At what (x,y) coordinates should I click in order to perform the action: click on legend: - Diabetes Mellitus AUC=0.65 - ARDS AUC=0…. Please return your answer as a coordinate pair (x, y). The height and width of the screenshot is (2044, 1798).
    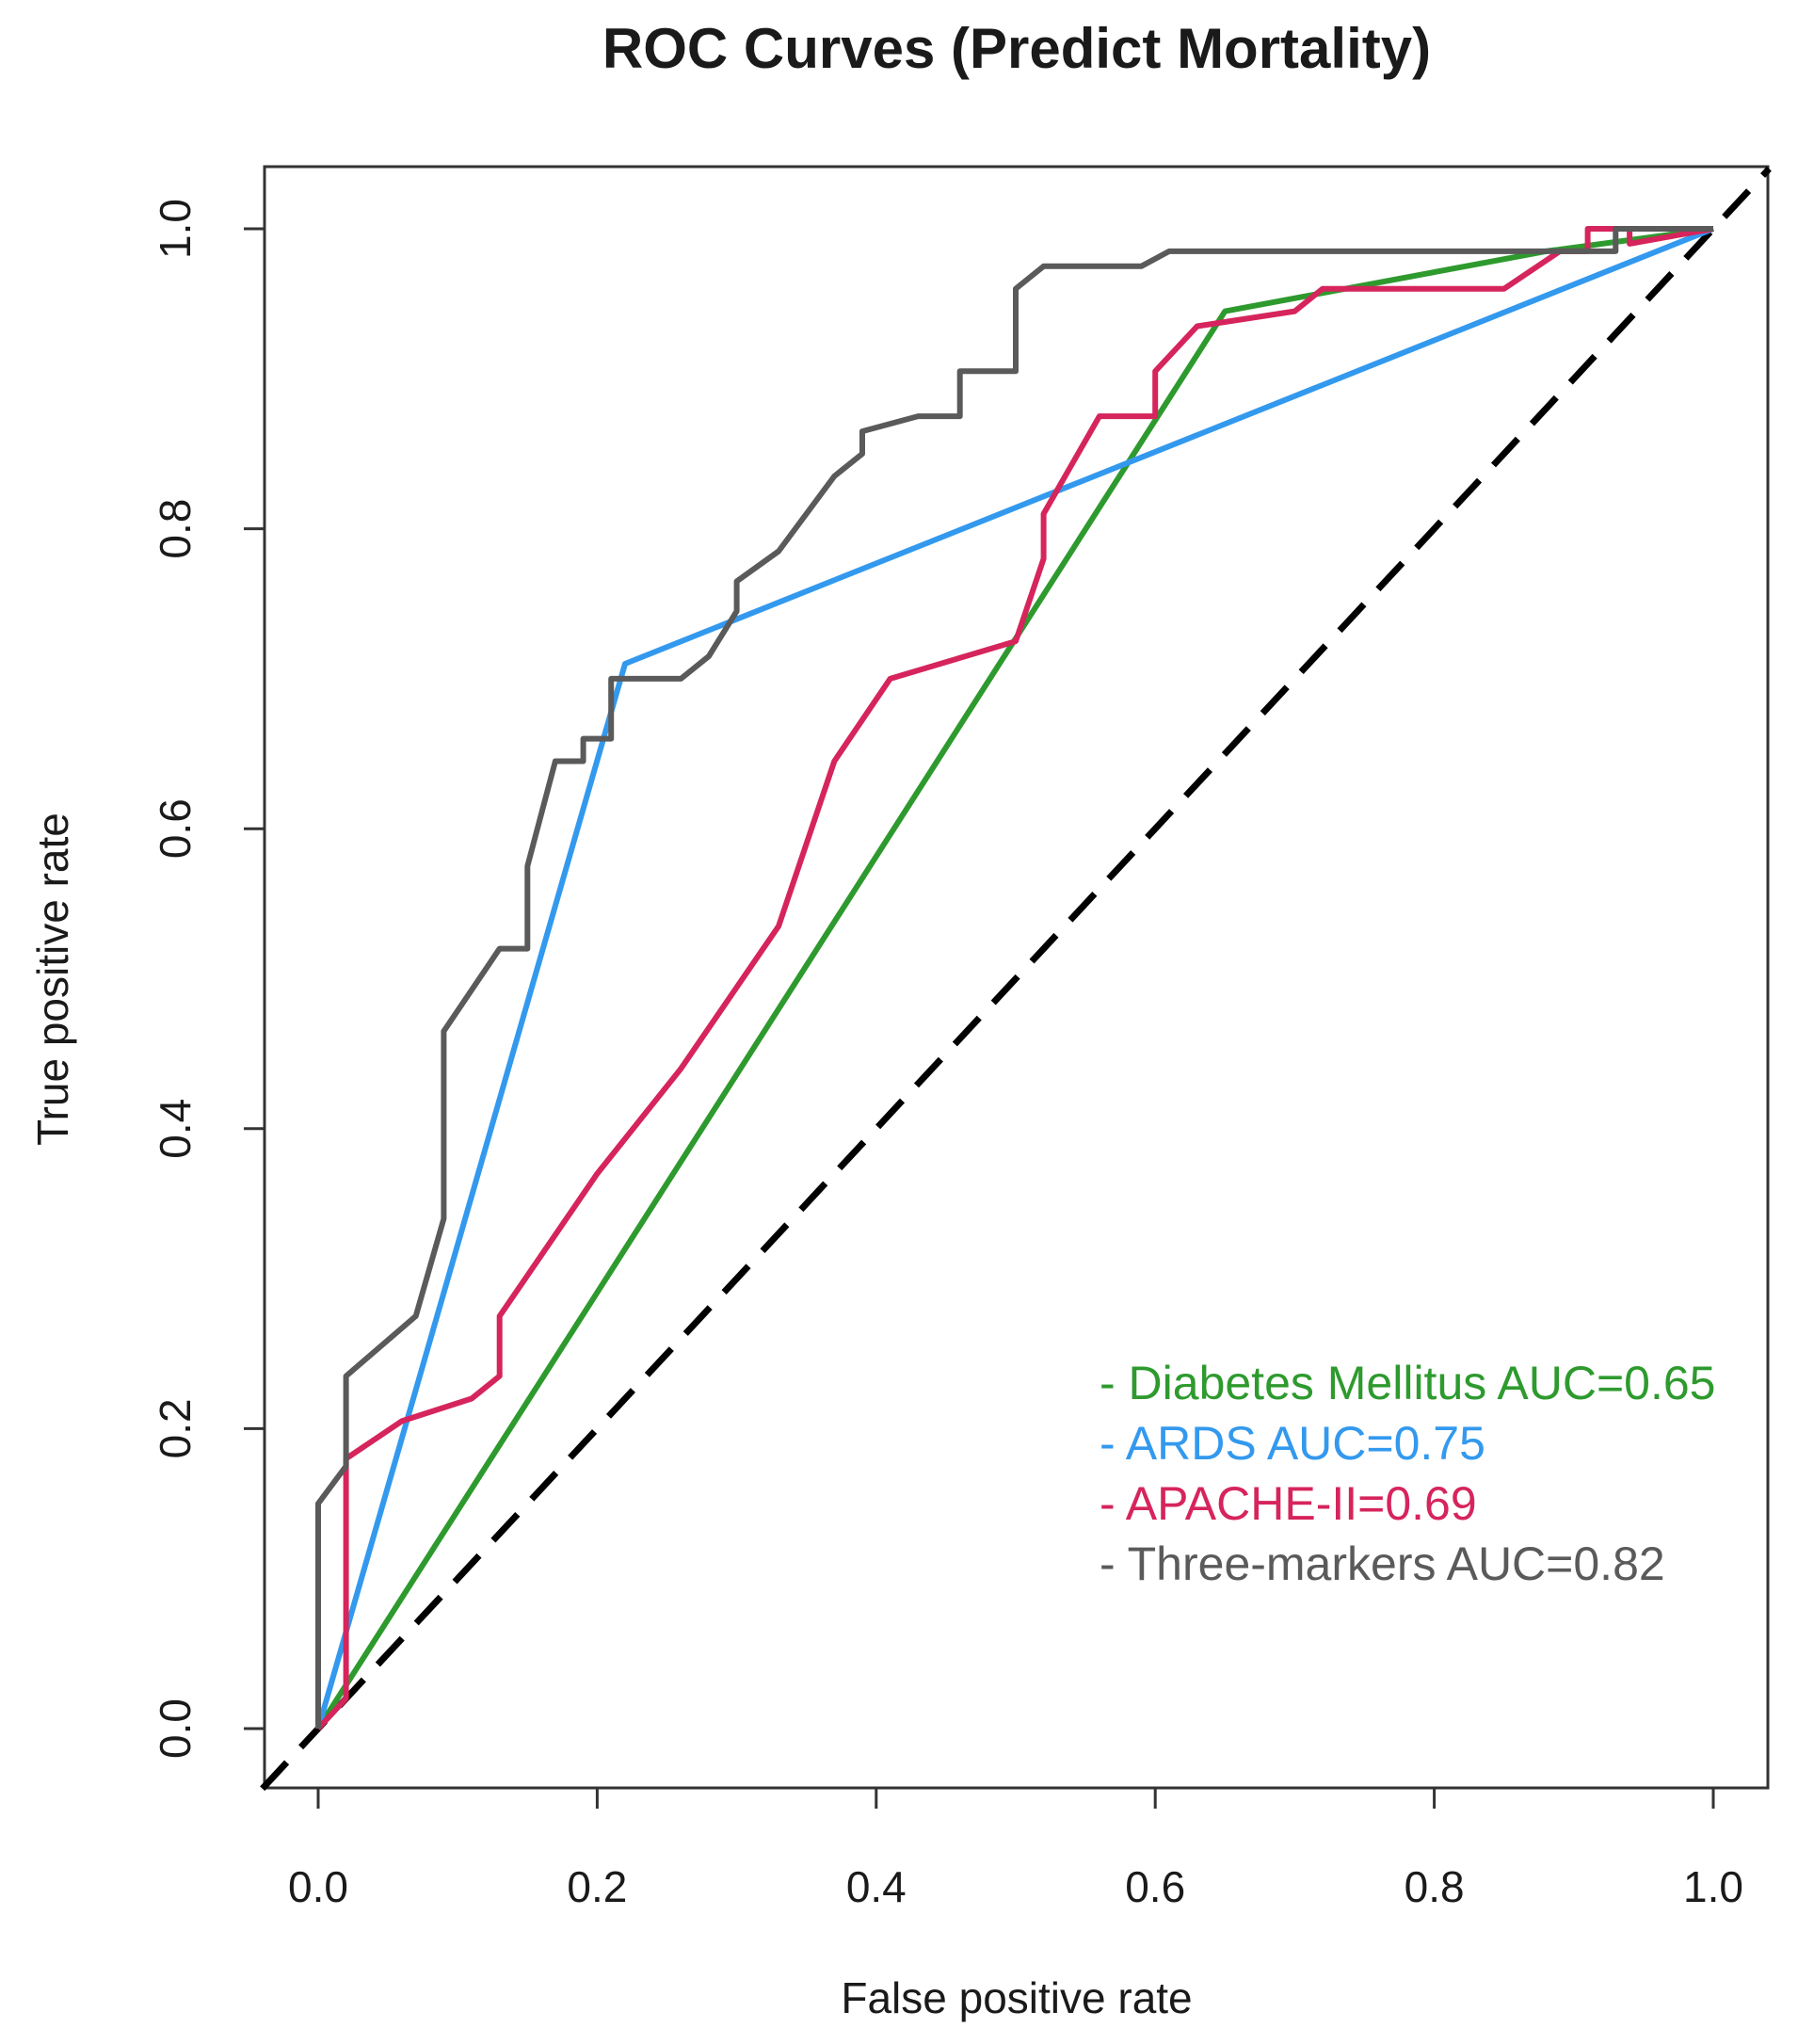
    Looking at the image, I should click on (1407, 1473).